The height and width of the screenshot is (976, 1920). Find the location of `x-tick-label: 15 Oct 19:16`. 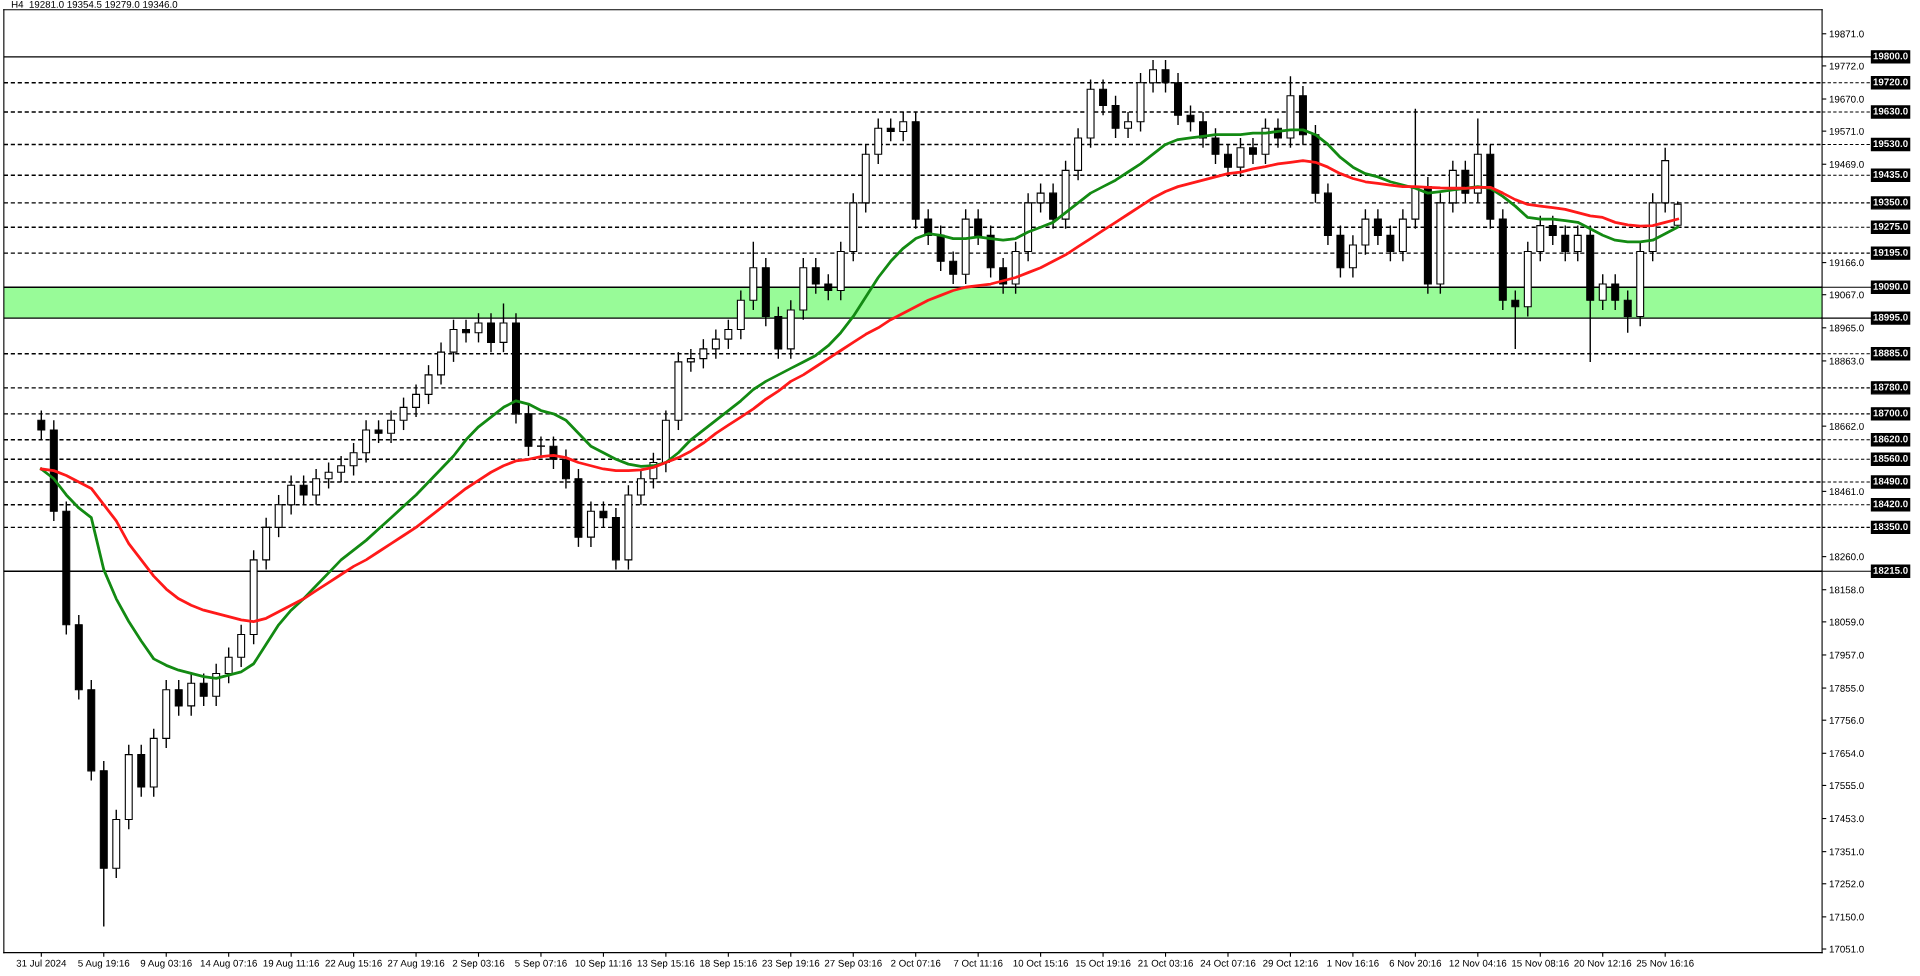

x-tick-label: 15 Oct 19:16 is located at coordinates (1103, 963).